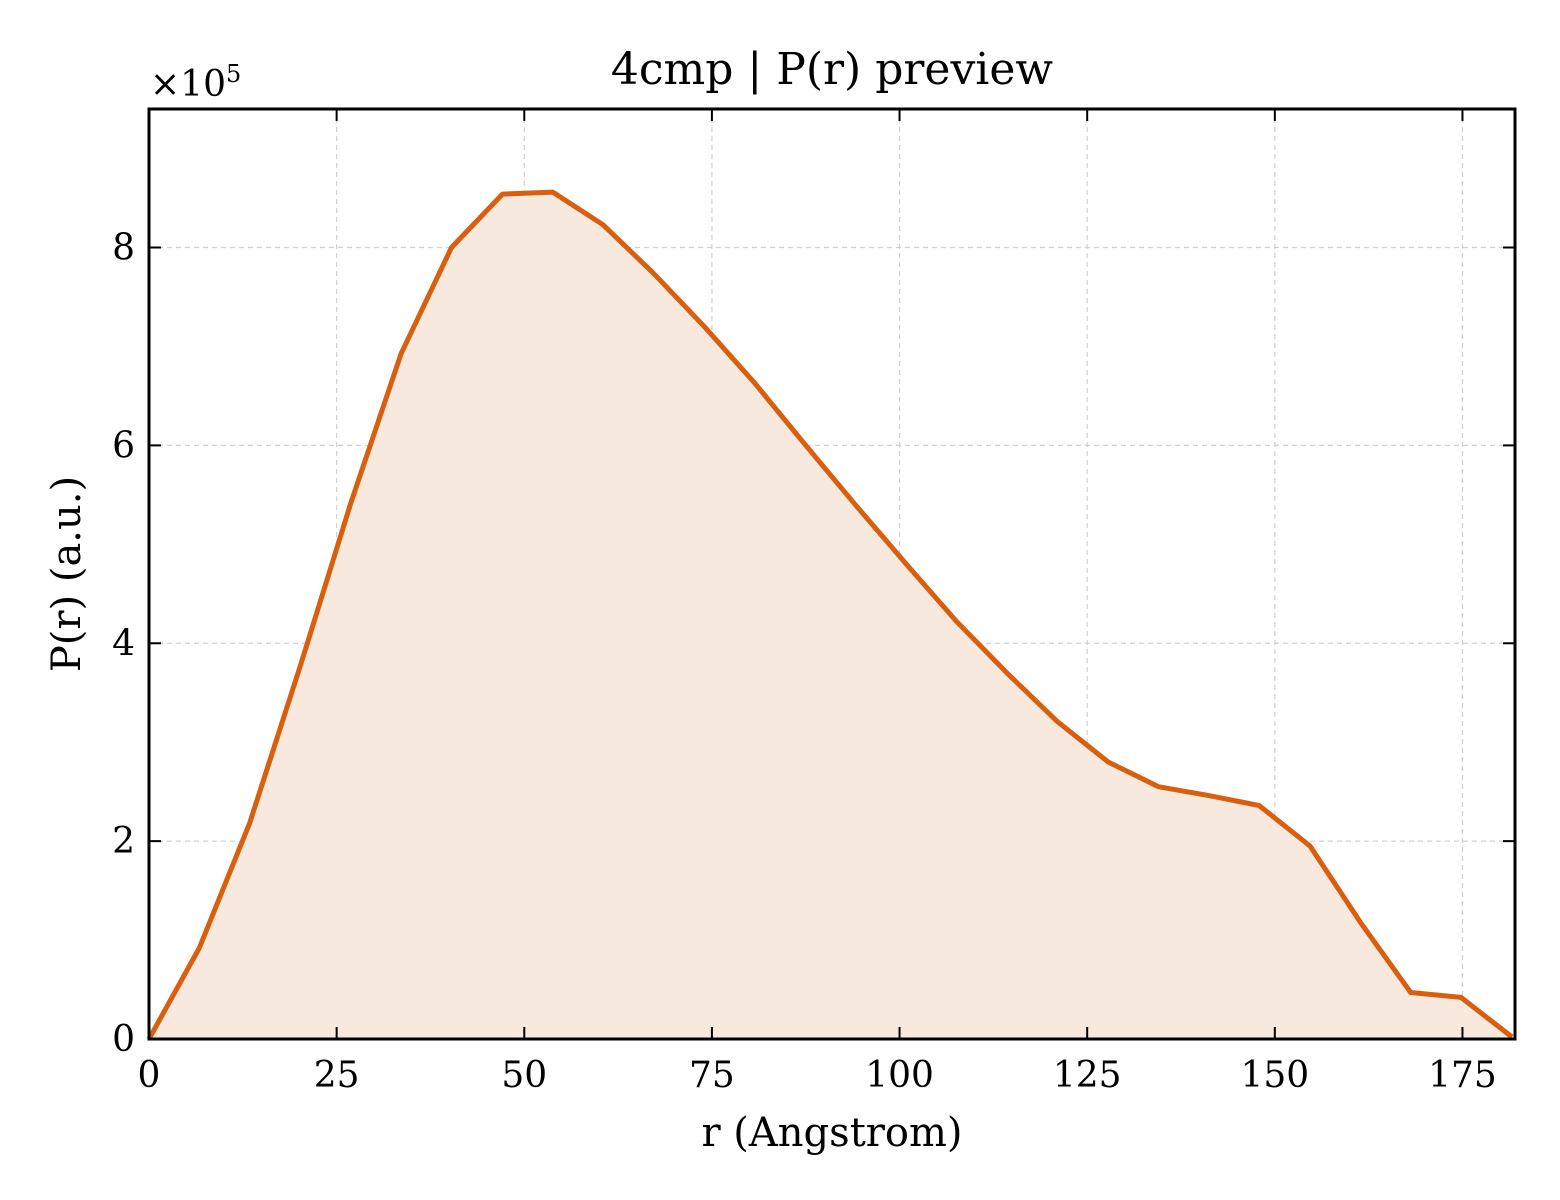 This screenshot has width=1560, height=1200. Describe the element at coordinates (712, 1075) in the screenshot. I see `x-tick-label: 75` at that location.